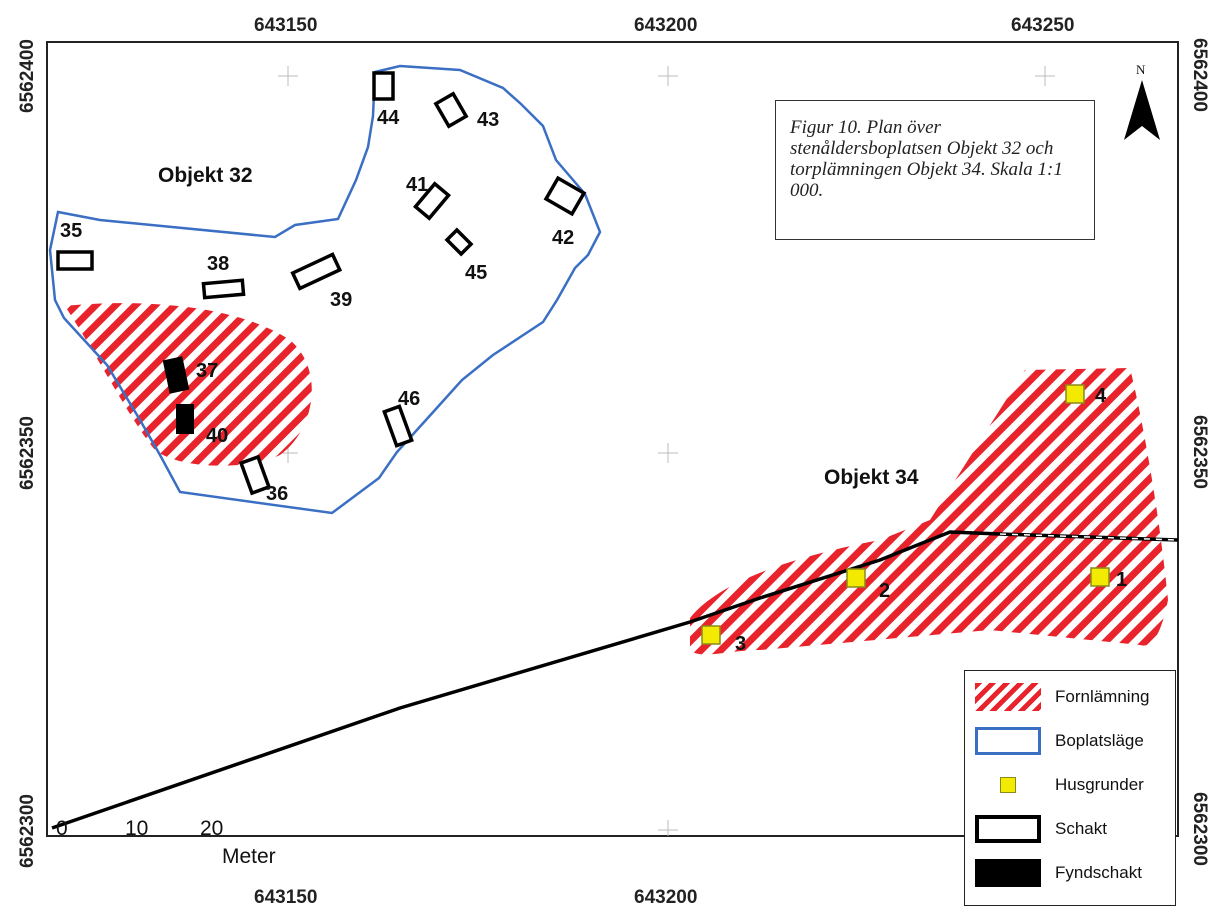  Describe the element at coordinates (1141, 69) in the screenshot. I see `north-label: N` at that location.